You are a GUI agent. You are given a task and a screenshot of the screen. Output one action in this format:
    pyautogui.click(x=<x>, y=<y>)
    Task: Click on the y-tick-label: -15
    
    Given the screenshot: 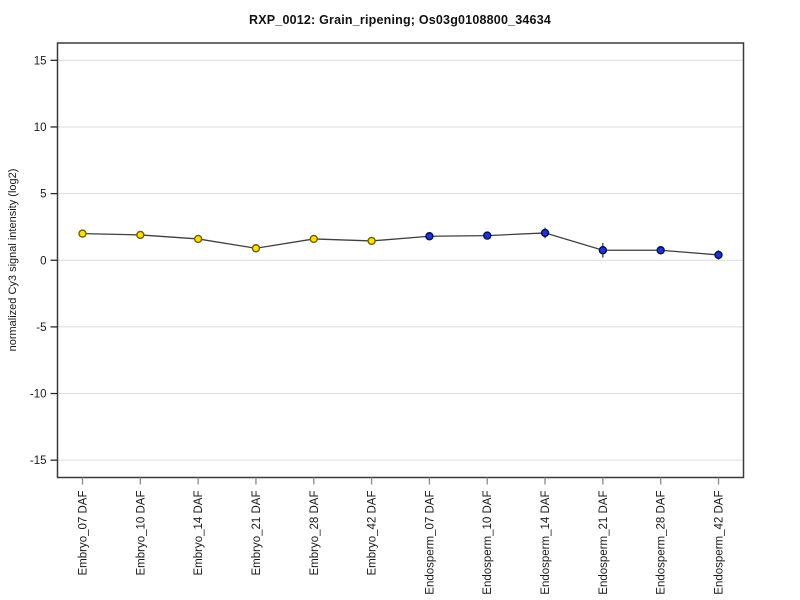 What is the action you would take?
    pyautogui.click(x=38, y=461)
    